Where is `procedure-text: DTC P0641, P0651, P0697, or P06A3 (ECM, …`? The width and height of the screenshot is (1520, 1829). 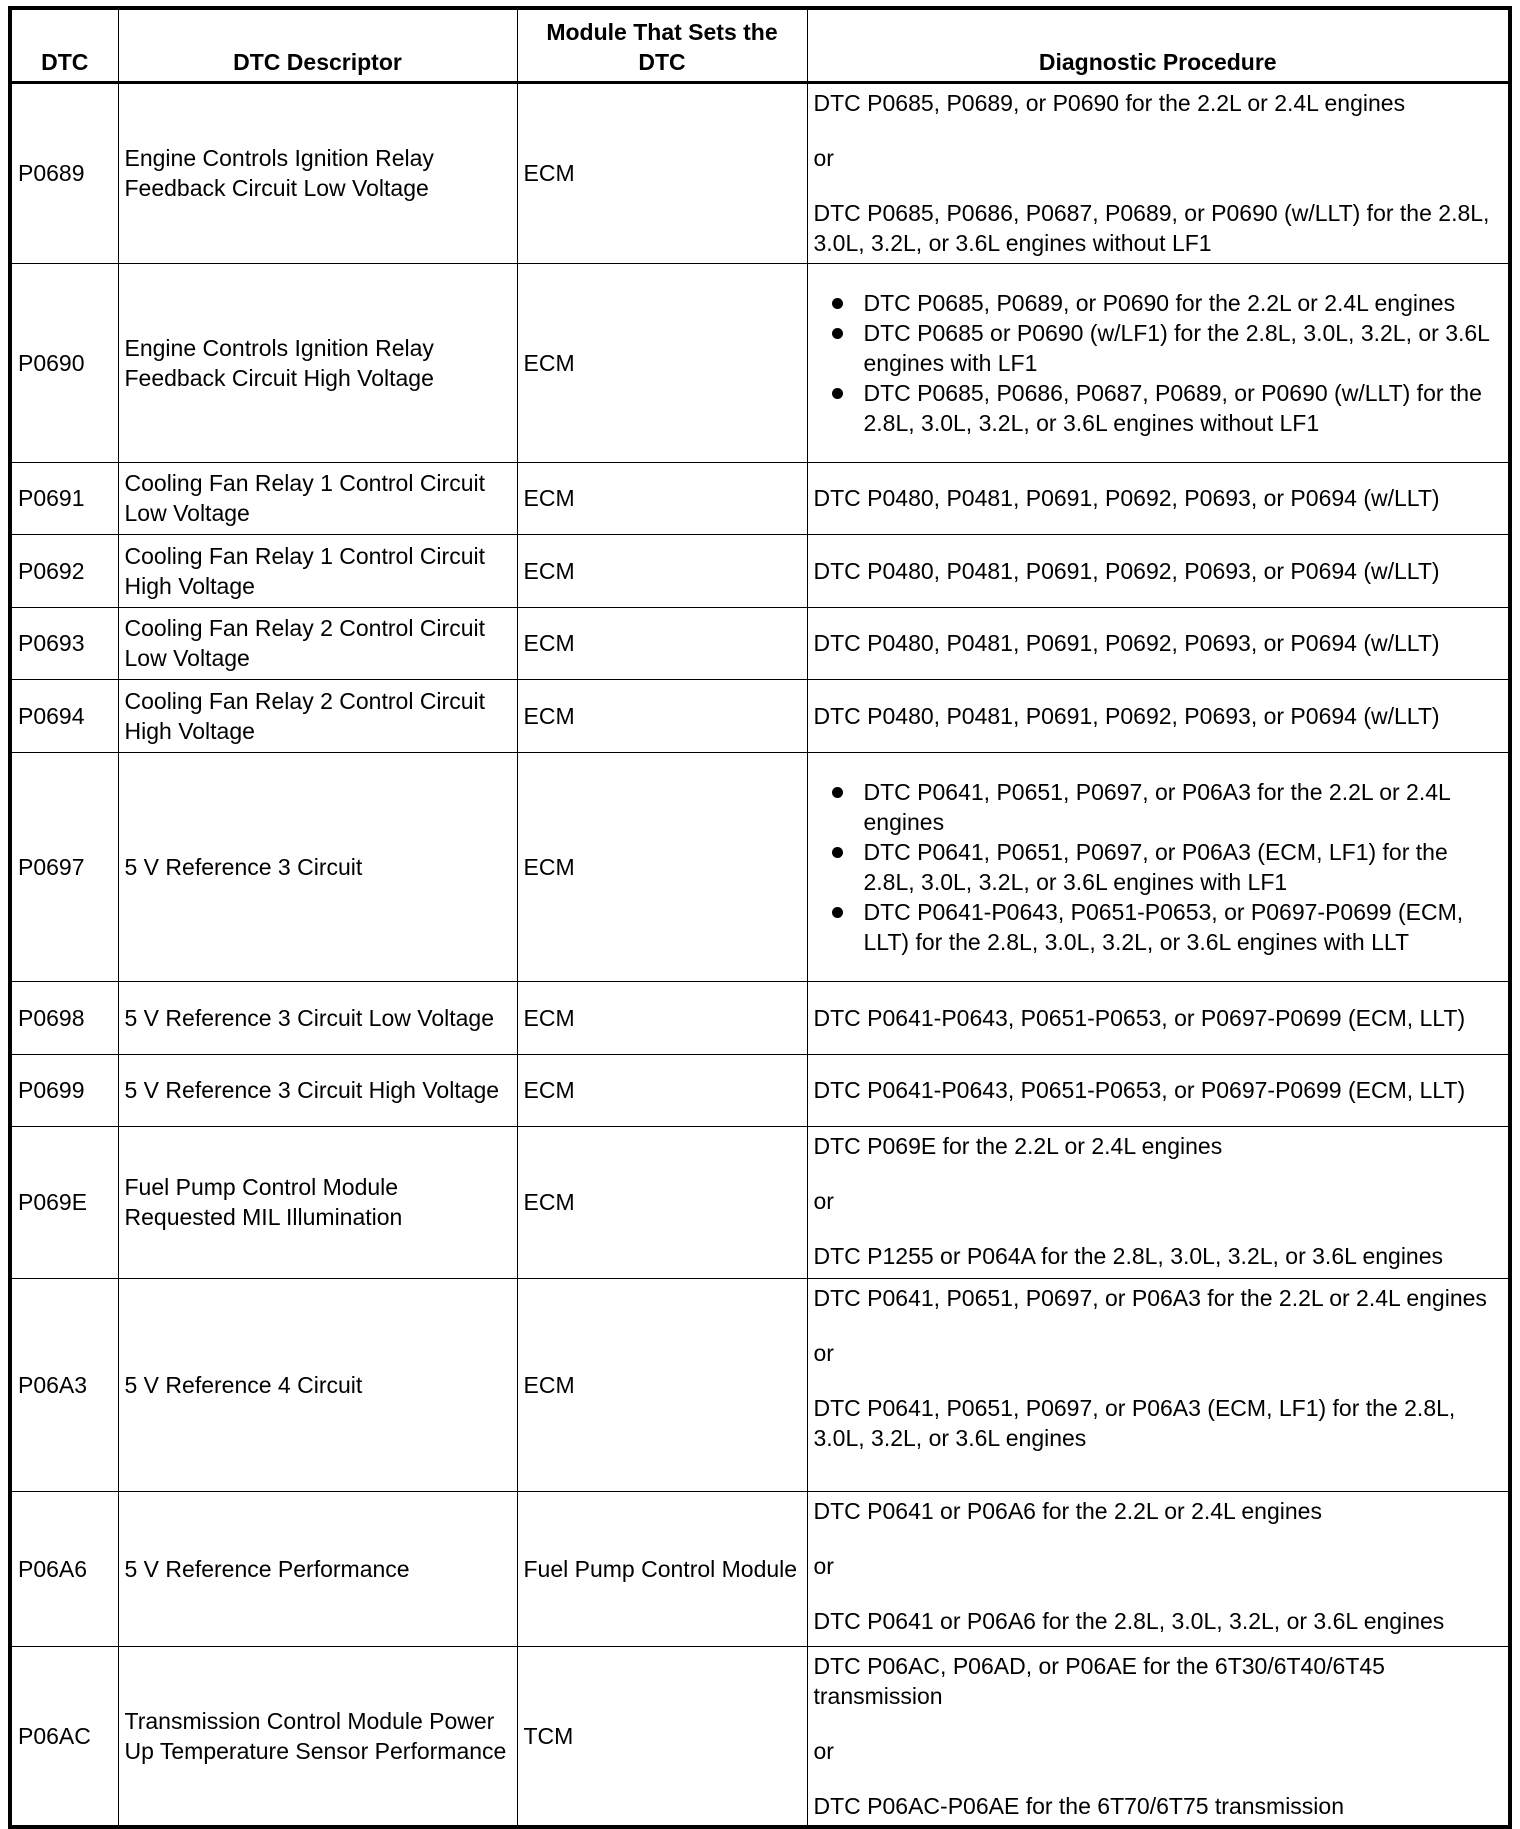 procedure-text: DTC P0641, P0651, P0697, or P06A3 (ECM, … is located at coordinates (1134, 1422).